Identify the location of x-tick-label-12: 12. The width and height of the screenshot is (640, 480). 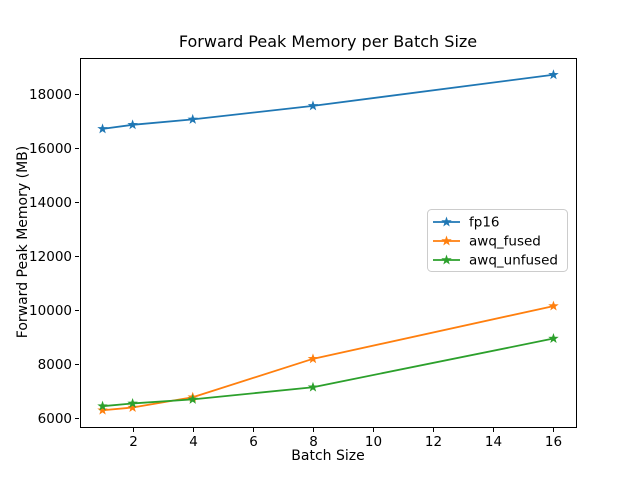
(433, 442).